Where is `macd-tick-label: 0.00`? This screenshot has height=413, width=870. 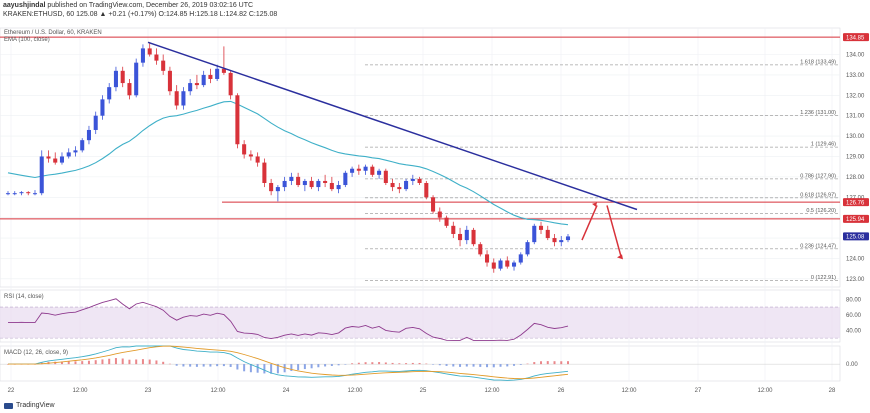
macd-tick-label: 0.00 is located at coordinates (852, 365).